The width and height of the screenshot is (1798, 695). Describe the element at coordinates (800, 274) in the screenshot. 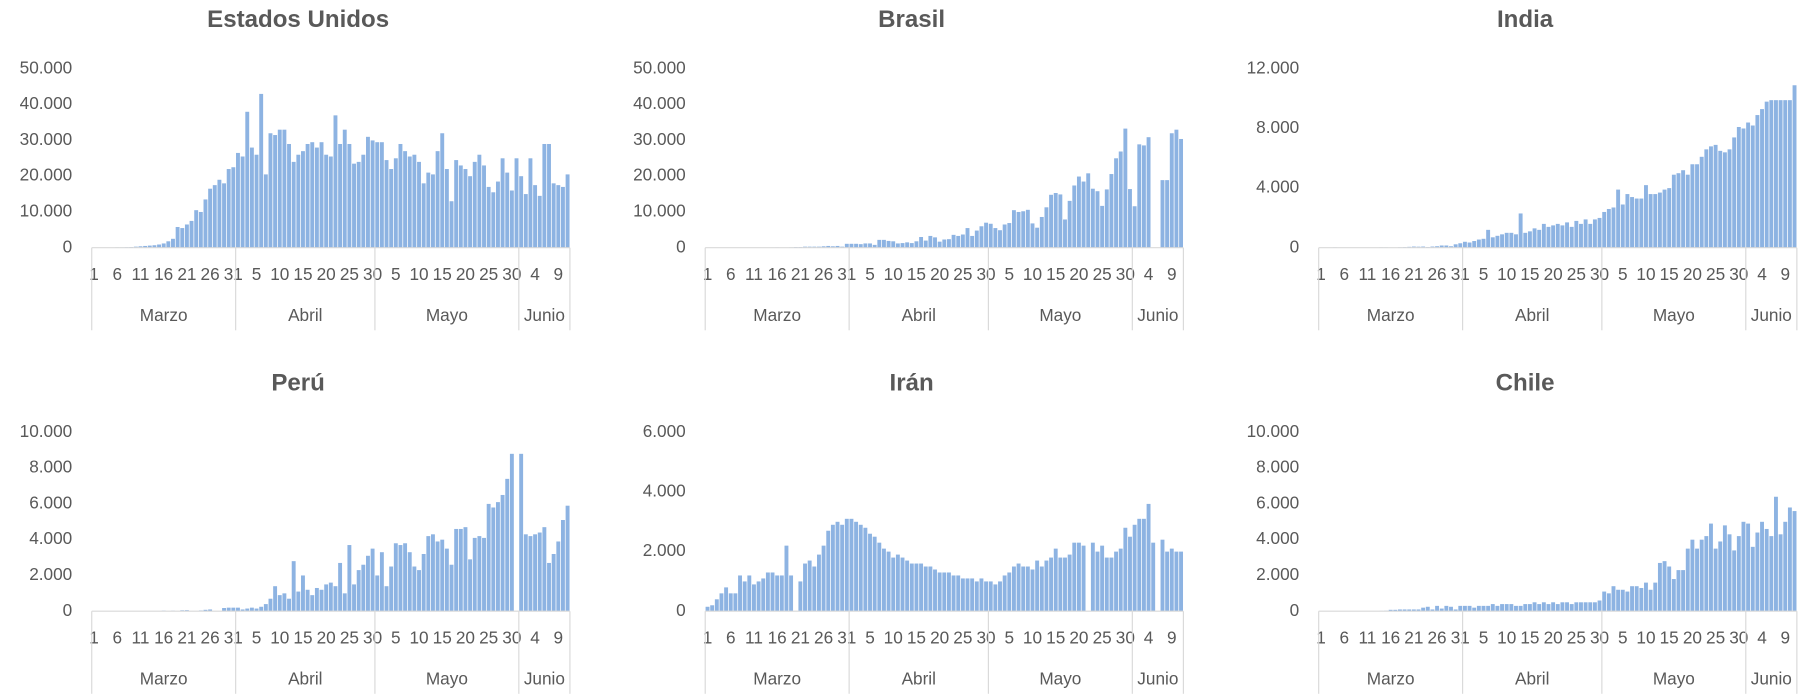

I see `x-tick-label: 21` at that location.